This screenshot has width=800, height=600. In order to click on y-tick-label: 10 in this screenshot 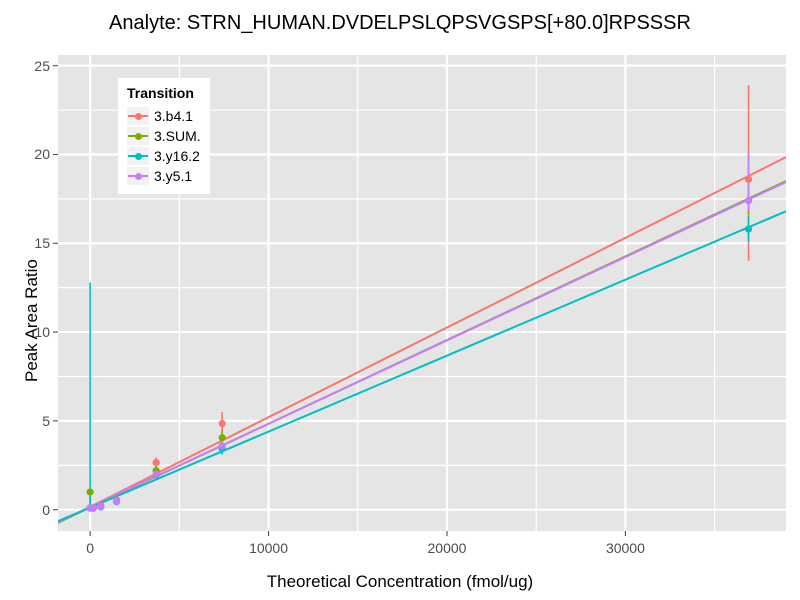, I will do `click(42, 332)`.